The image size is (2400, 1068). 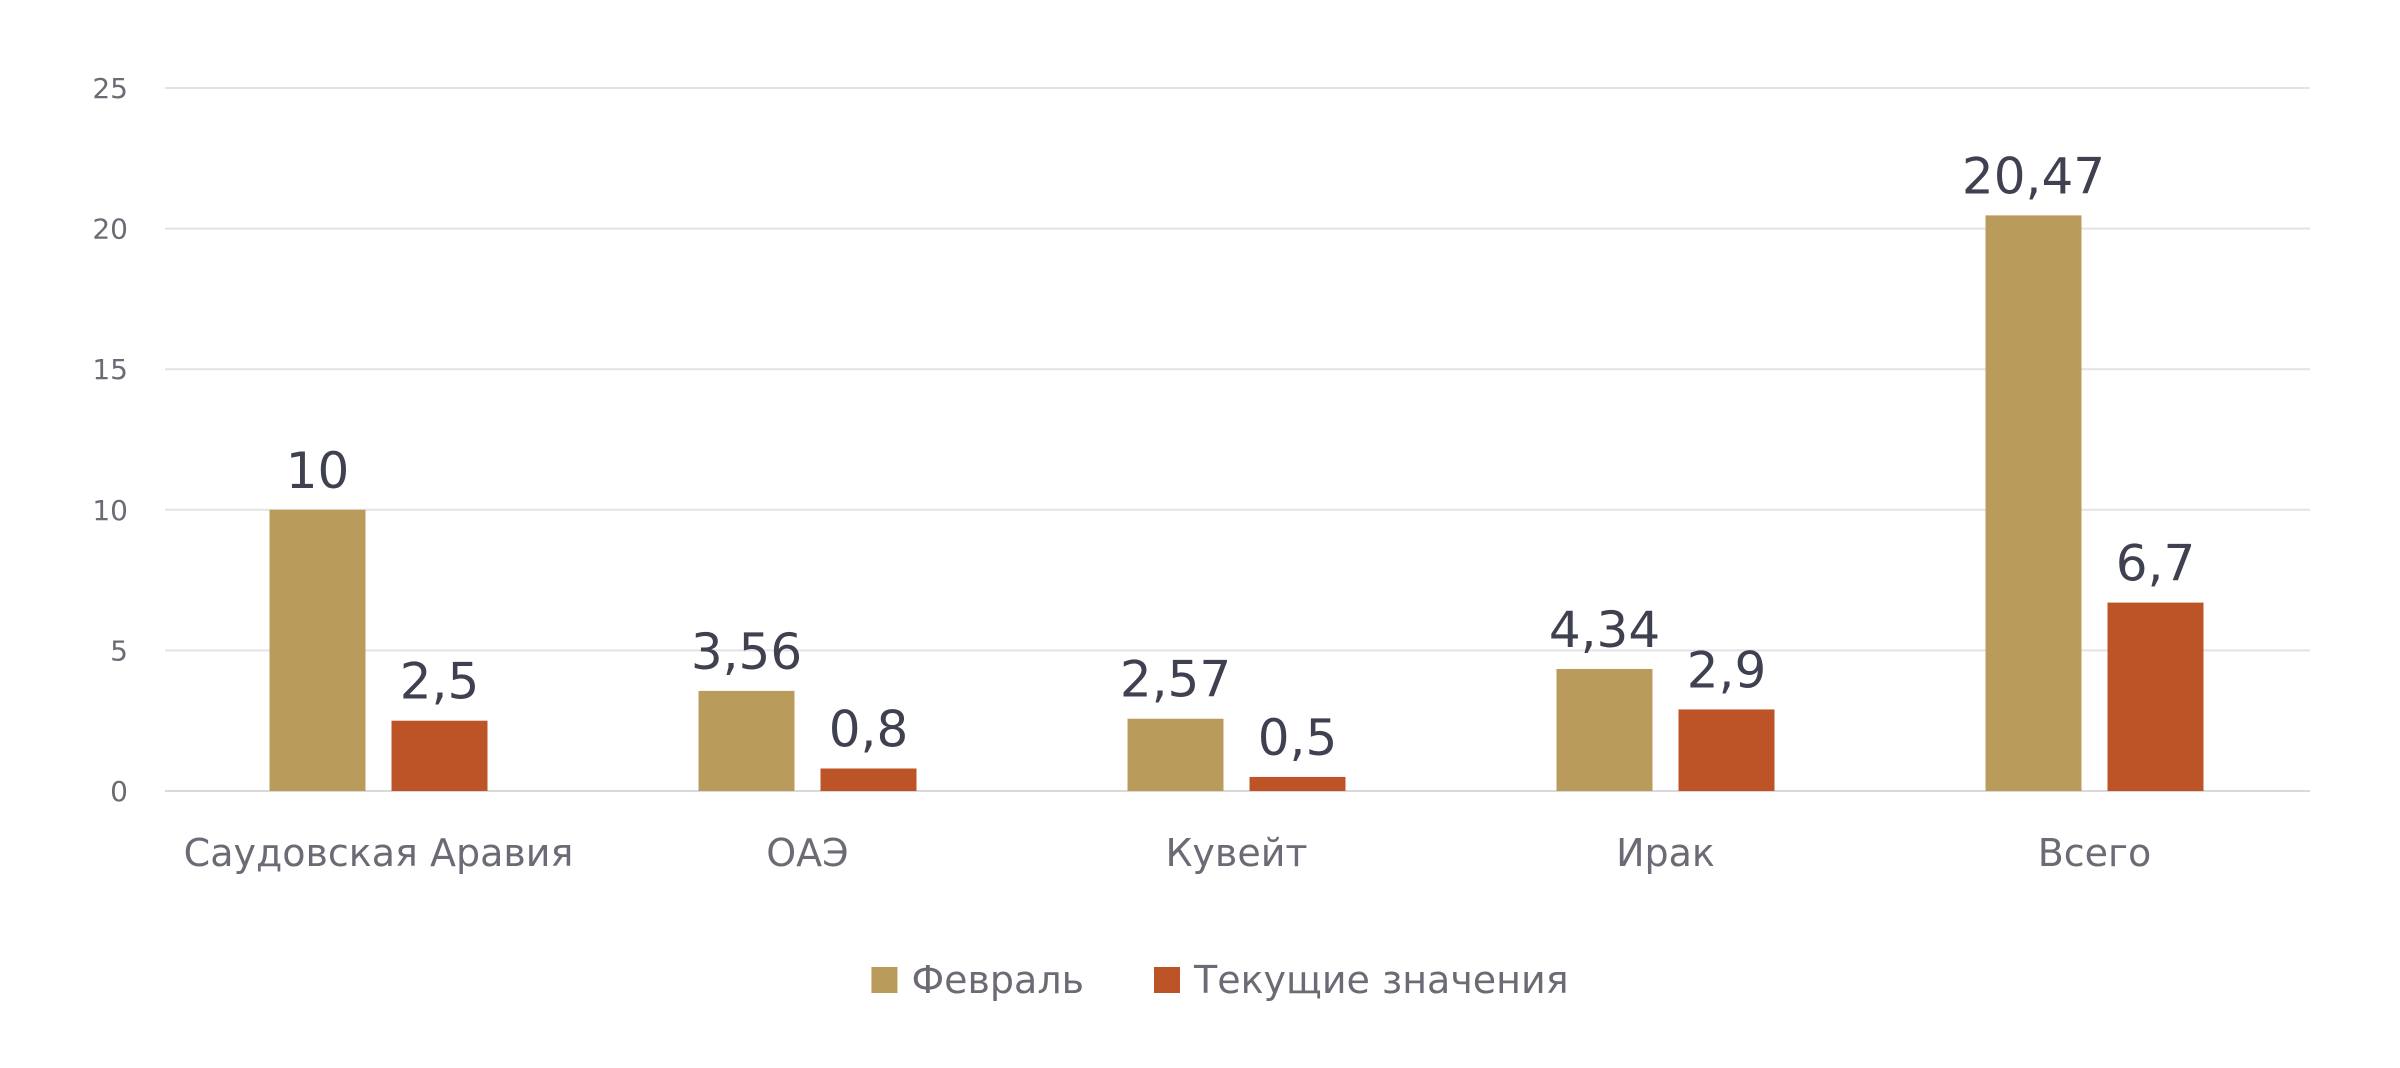 I want to click on data-label: 2,5, so click(x=440, y=682).